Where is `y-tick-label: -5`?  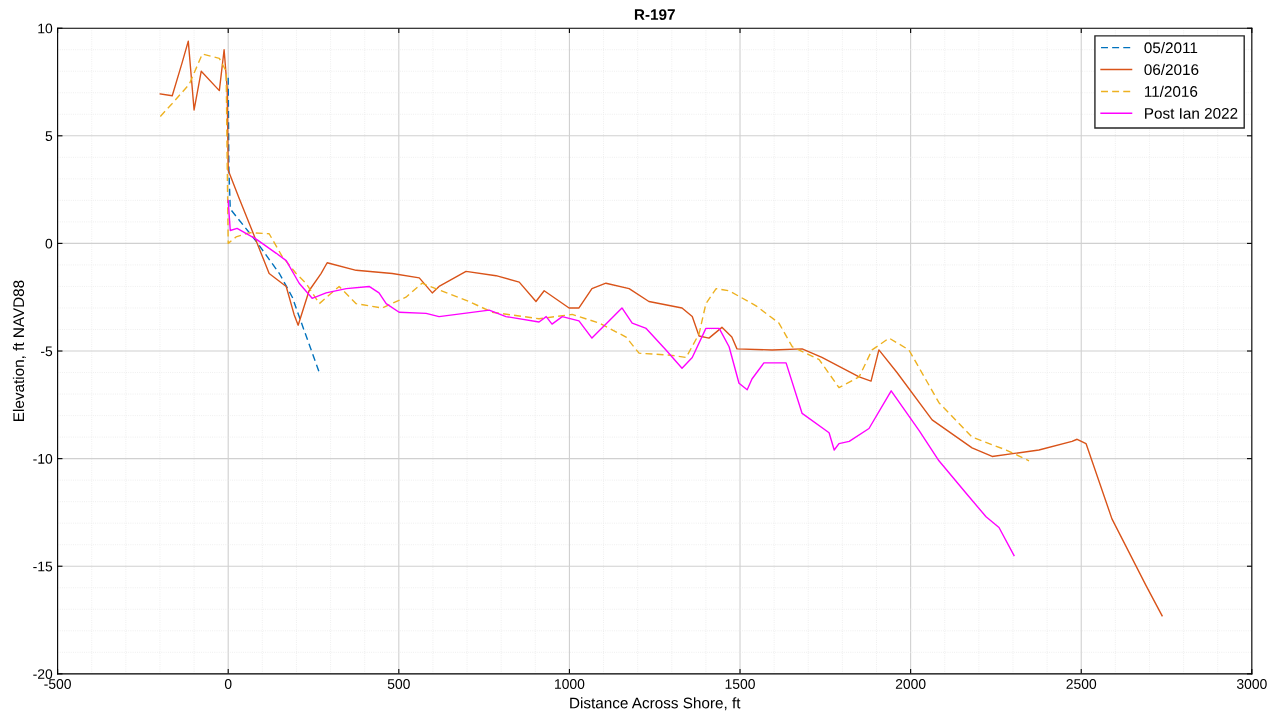 y-tick-label: -5 is located at coordinates (47, 351).